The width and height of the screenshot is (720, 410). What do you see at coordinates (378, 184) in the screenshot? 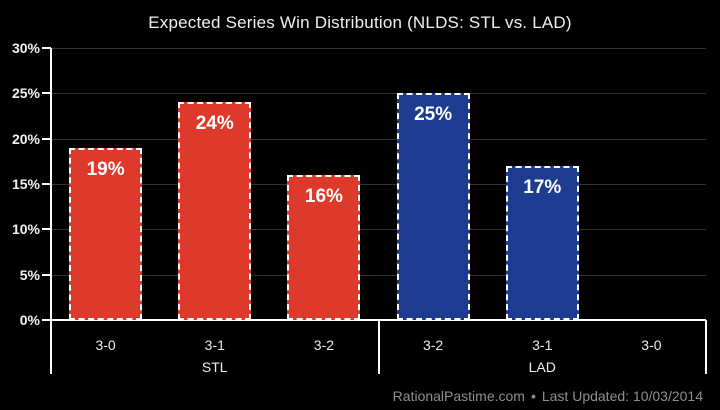
I see `gridline-15%` at bounding box center [378, 184].